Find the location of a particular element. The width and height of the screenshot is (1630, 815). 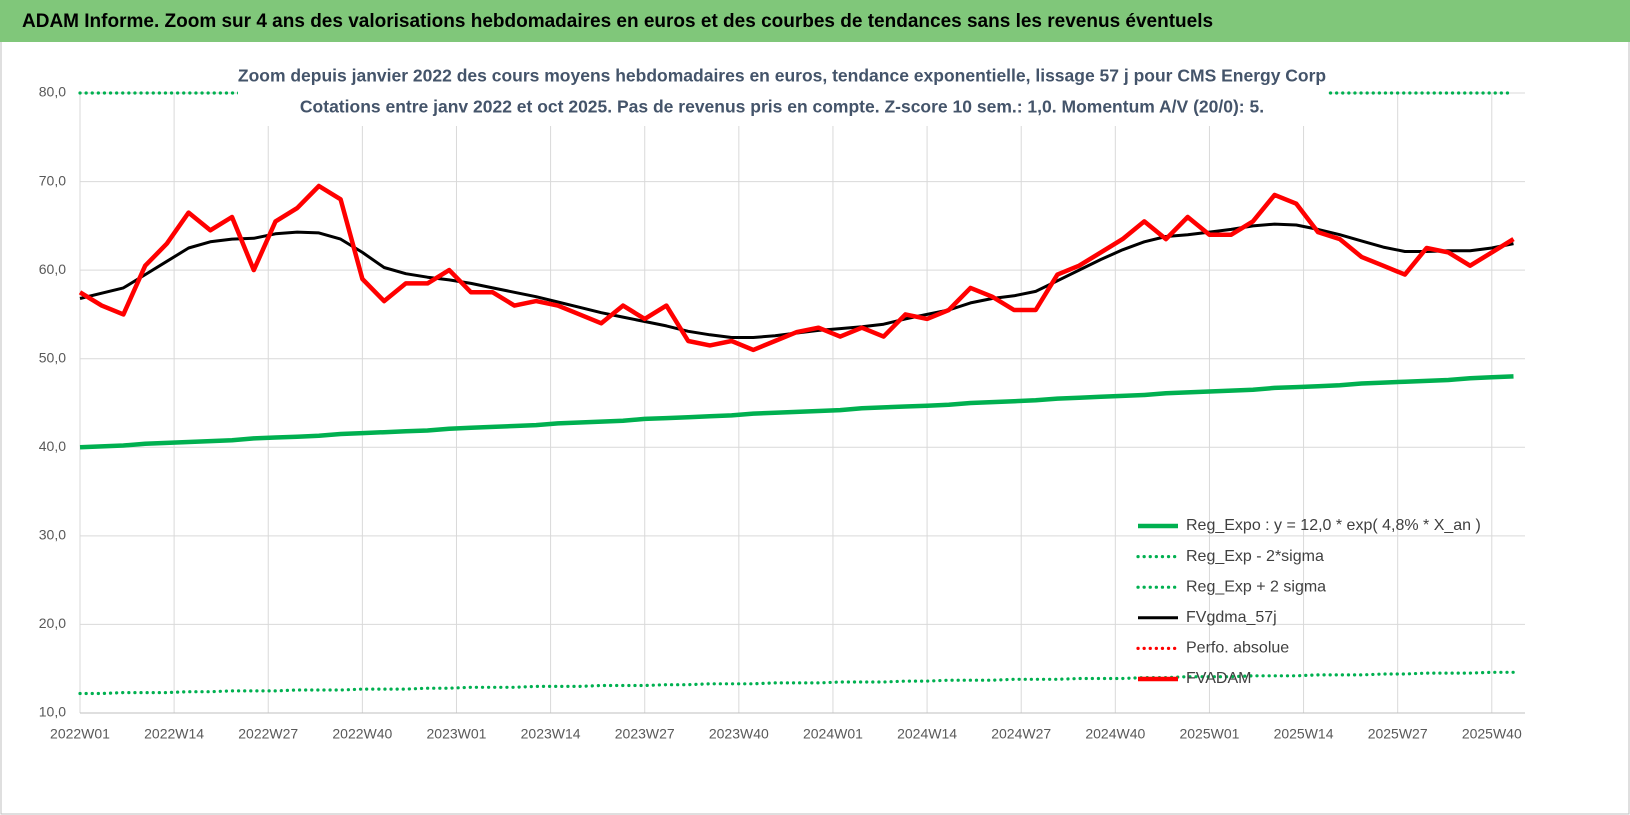

x-tick-label: 2025W27 is located at coordinates (1398, 734).